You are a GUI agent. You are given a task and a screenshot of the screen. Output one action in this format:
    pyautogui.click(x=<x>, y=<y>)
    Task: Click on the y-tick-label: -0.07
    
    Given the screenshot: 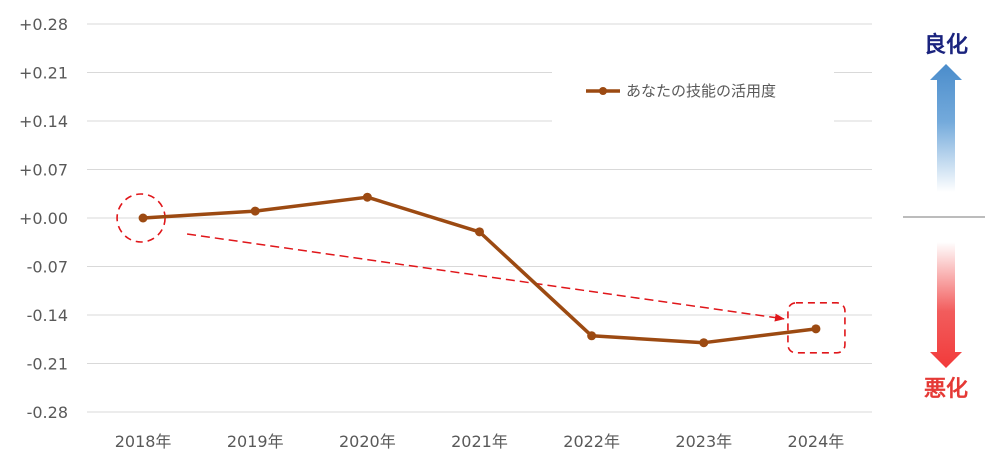 What is the action you would take?
    pyautogui.click(x=47, y=267)
    